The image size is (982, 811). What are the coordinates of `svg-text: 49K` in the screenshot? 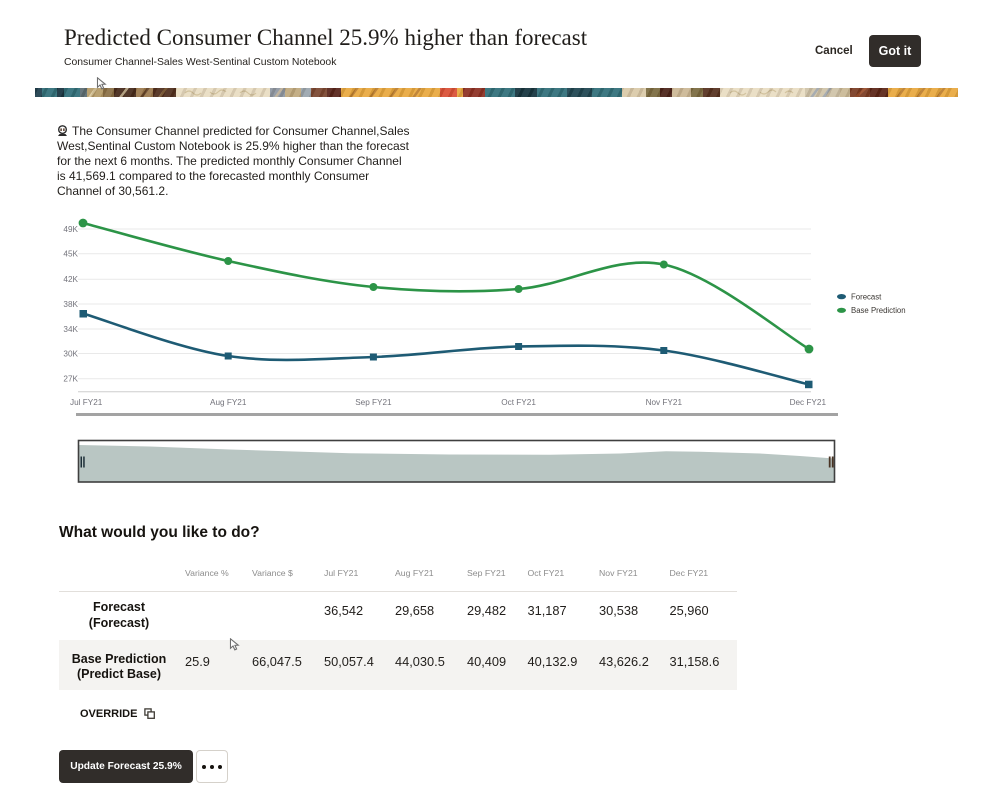 It's located at (70, 229).